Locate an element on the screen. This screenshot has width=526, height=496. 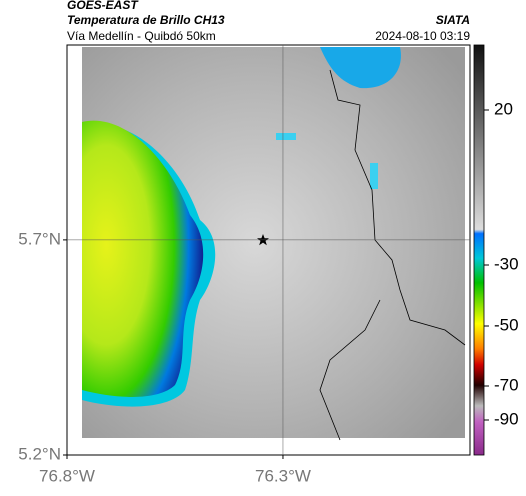
colorbar-tick-label: -70 is located at coordinates (506, 384).